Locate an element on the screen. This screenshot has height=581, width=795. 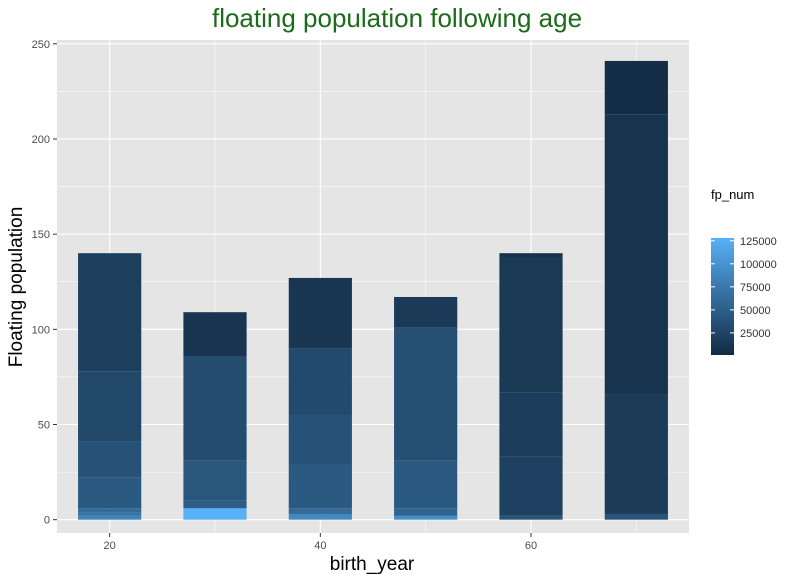
y-tick-label: 0 is located at coordinates (47, 521).